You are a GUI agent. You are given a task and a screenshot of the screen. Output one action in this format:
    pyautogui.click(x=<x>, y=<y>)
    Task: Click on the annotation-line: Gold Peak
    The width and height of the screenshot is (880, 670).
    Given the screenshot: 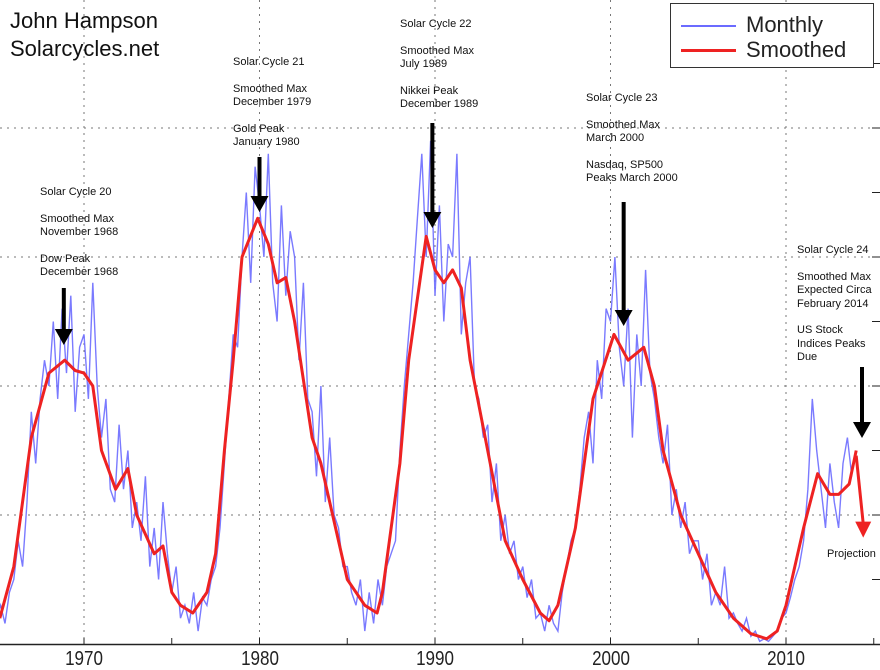 What is the action you would take?
    pyautogui.click(x=259, y=128)
    